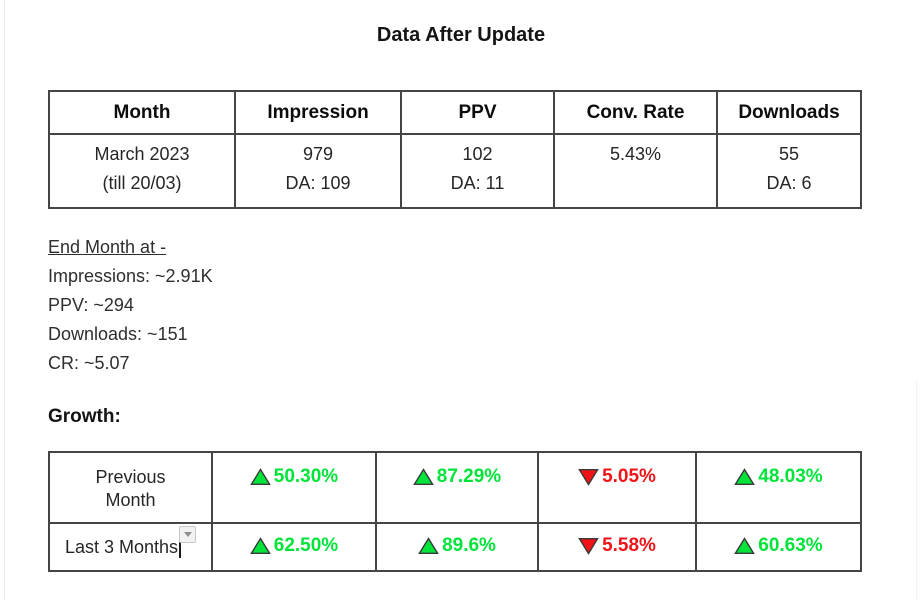 The height and width of the screenshot is (600, 922). Describe the element at coordinates (142, 183) in the screenshot. I see `month-line2: (till 20/03)` at that location.